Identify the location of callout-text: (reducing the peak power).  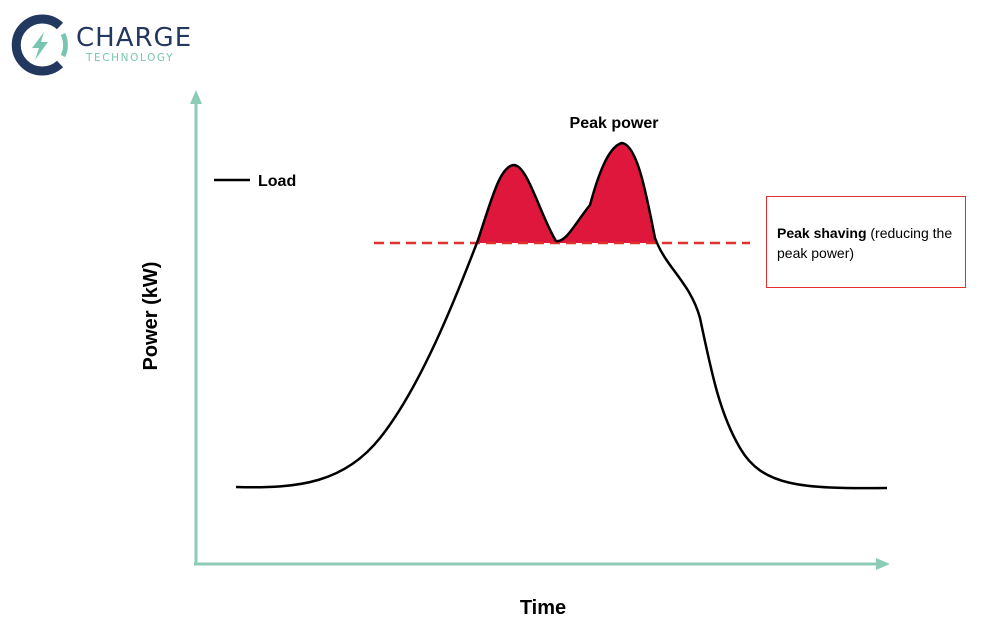
(865, 243).